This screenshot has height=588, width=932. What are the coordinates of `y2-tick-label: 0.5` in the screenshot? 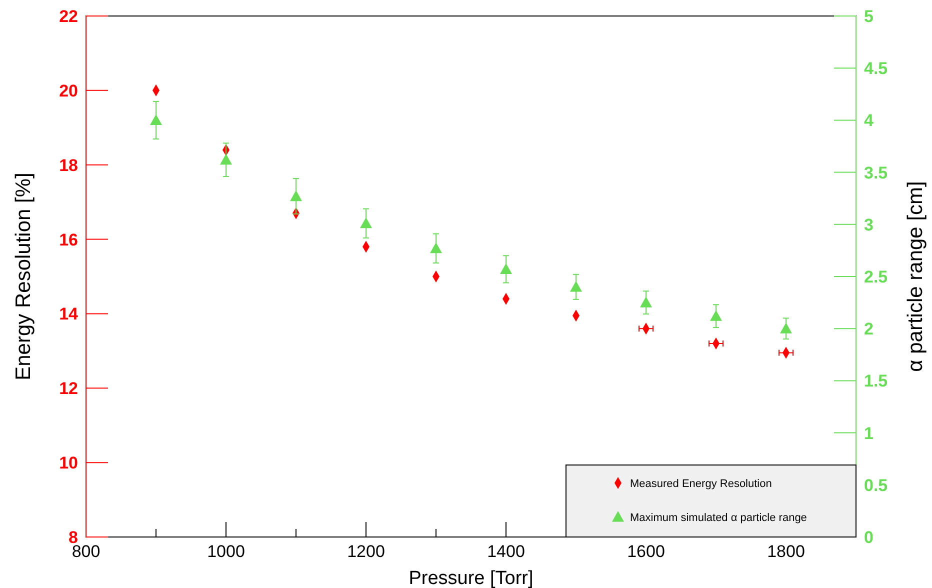 It's located at (876, 485).